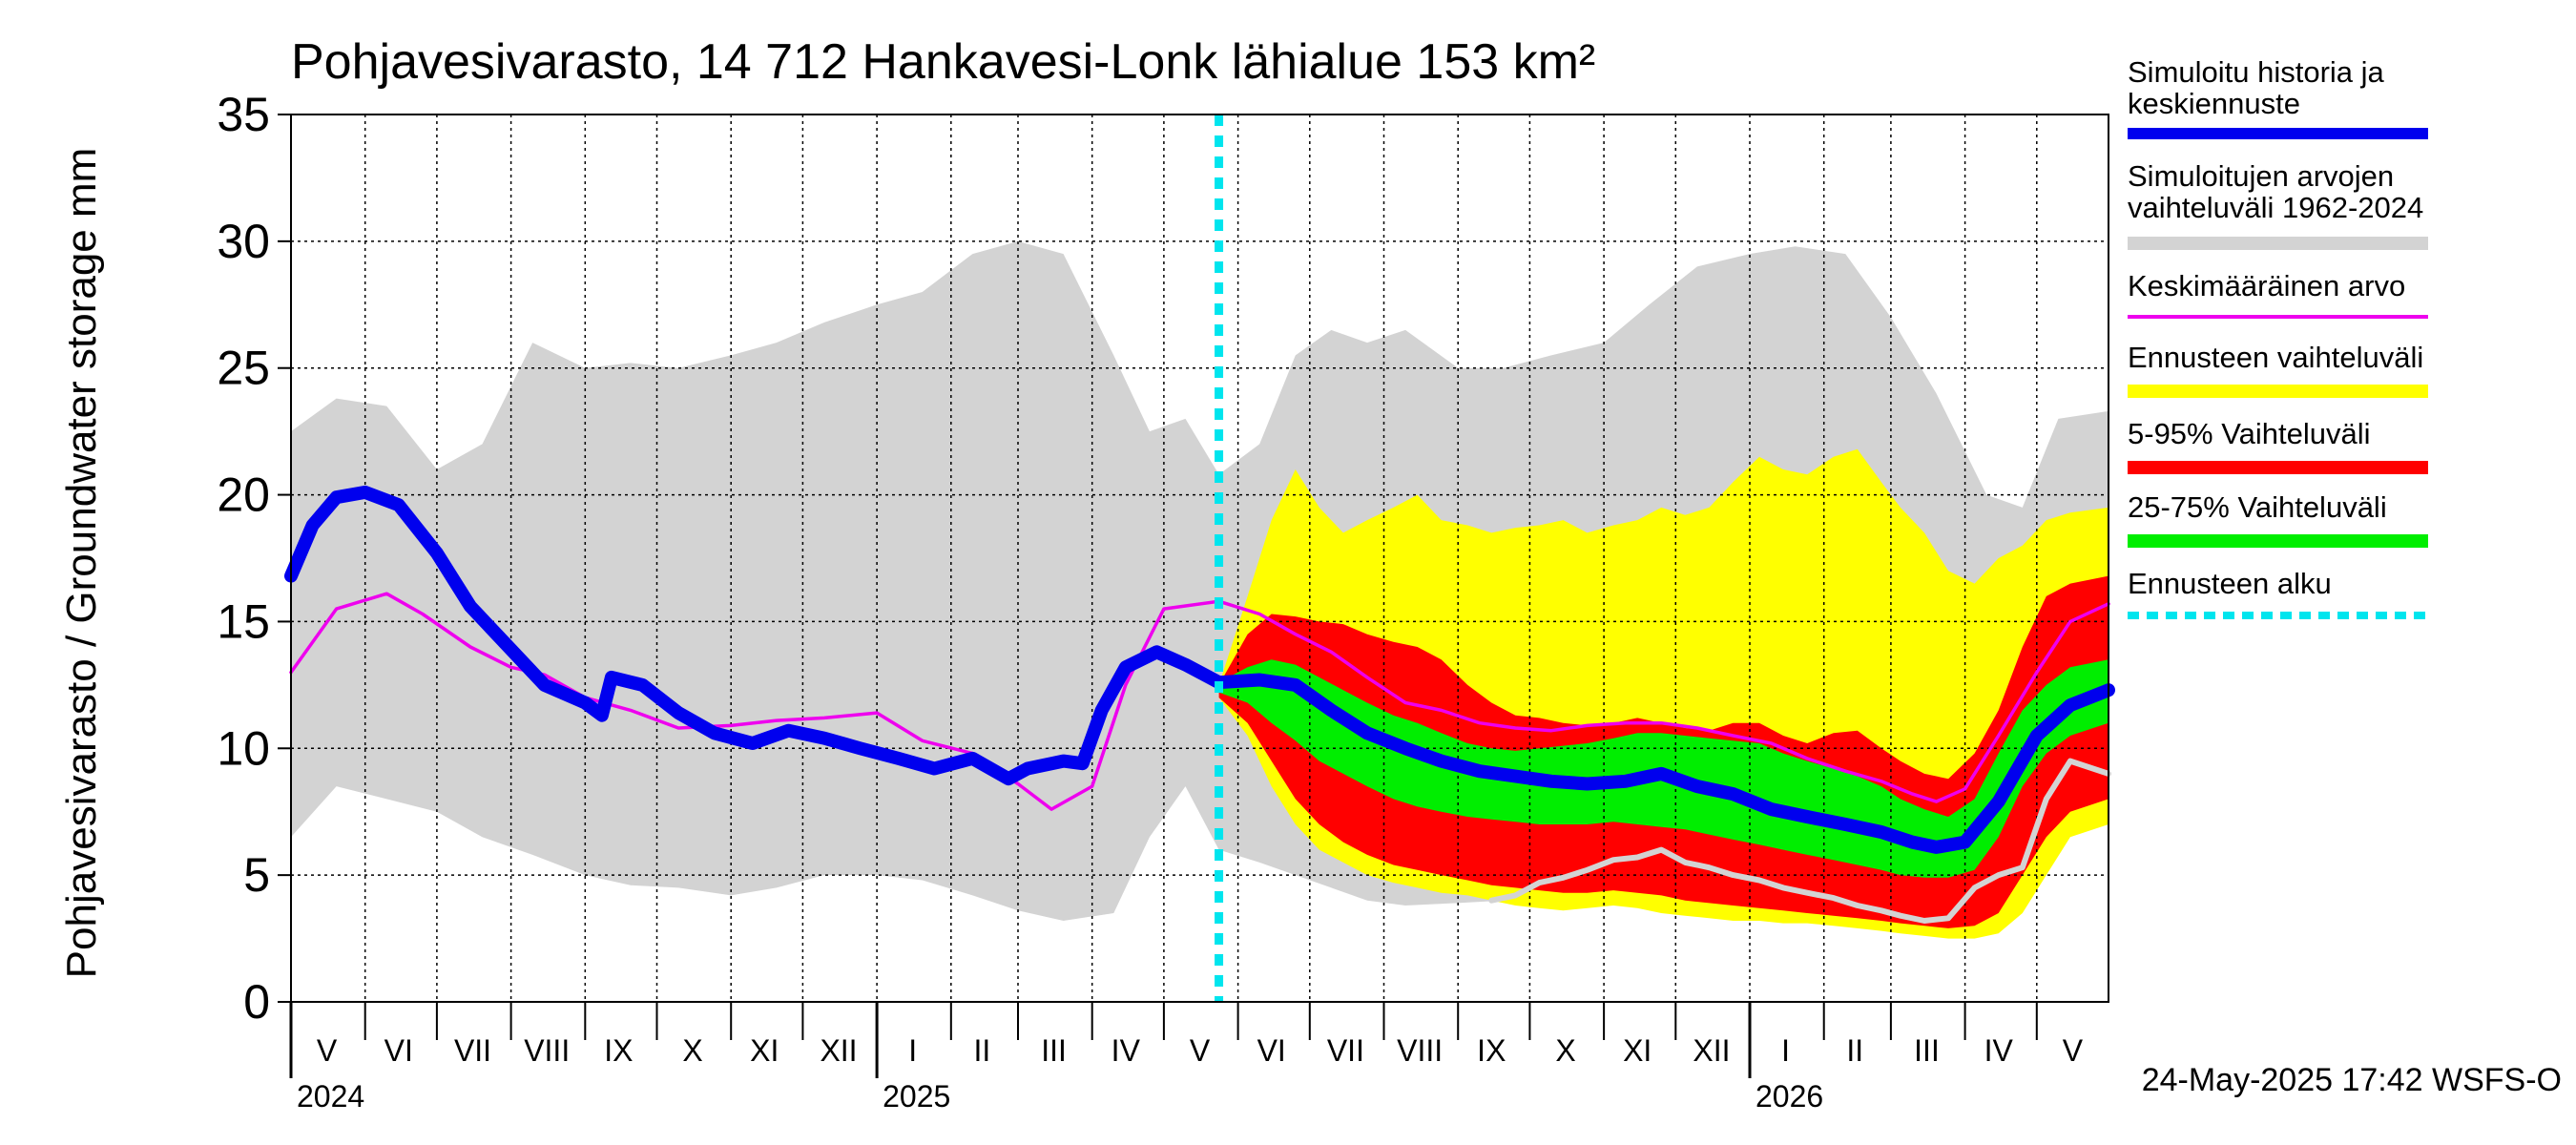 This screenshot has width=2576, height=1145. What do you see at coordinates (243, 114) in the screenshot?
I see `y-tick-label: 35` at bounding box center [243, 114].